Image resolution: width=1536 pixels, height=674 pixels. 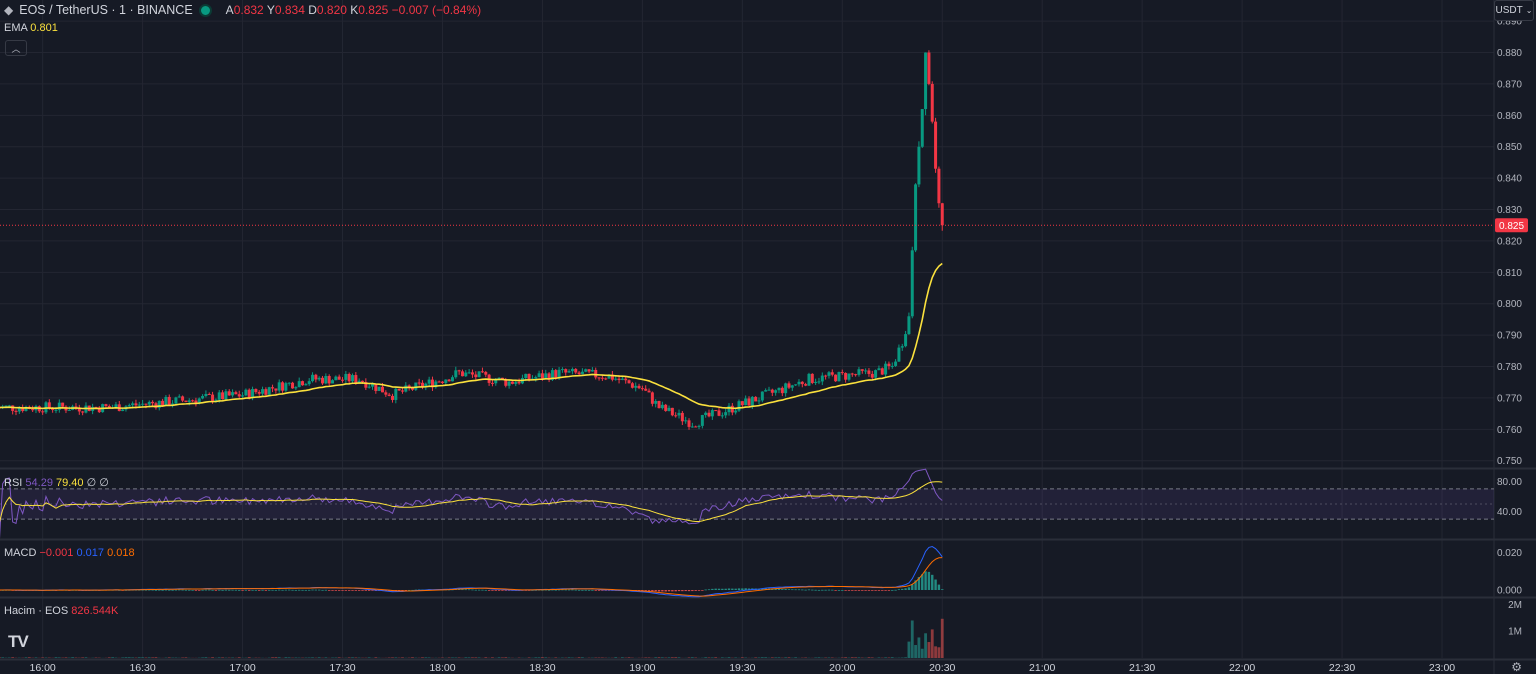 I want to click on settings-gear-icon: ⚙, so click(x=1516, y=667).